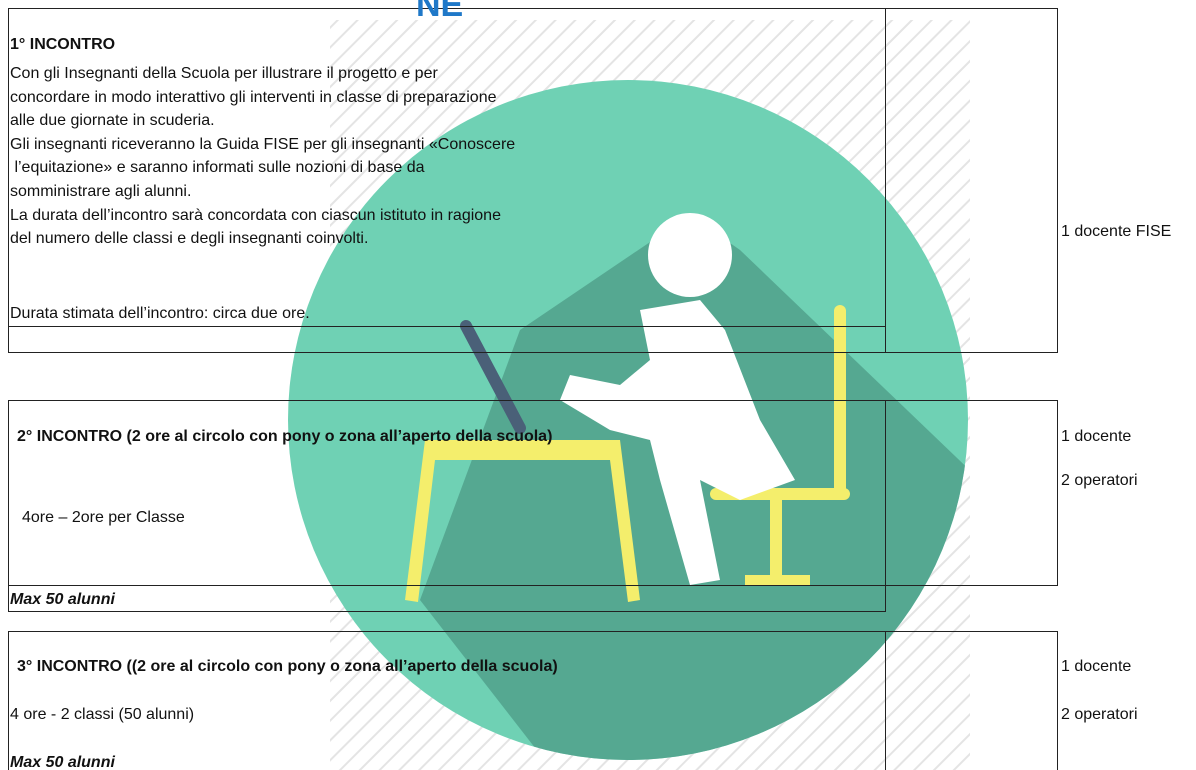  Describe the element at coordinates (101, 191) in the screenshot. I see `body-line: somministrare agli alunni.` at that location.